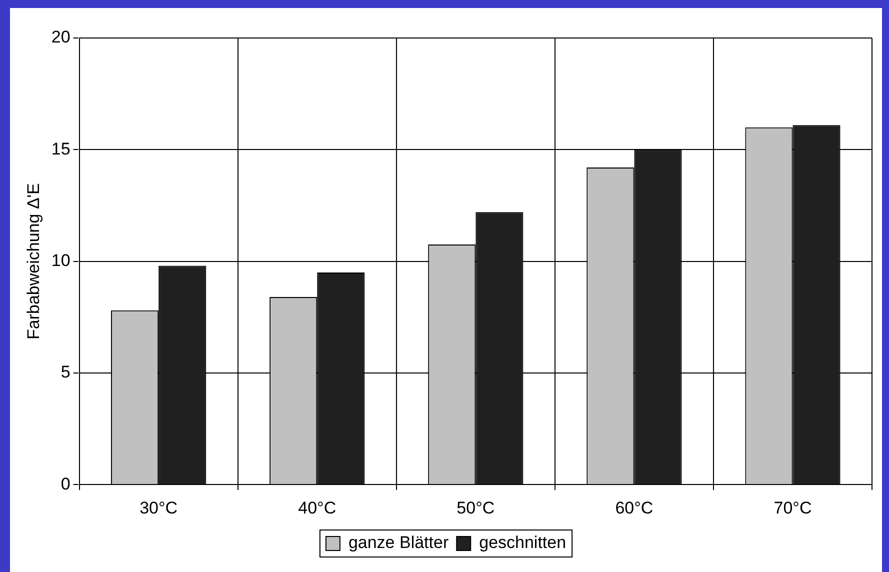 This screenshot has height=572, width=889. Describe the element at coordinates (65, 484) in the screenshot. I see `y-tick-label: 0` at that location.